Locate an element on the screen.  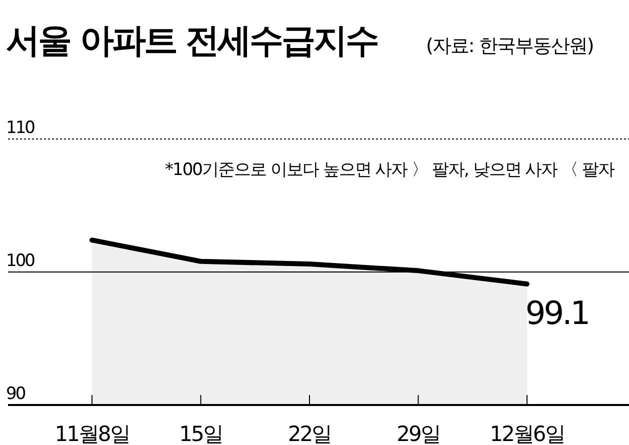
y-tick-label: 100 is located at coordinates (20, 261).